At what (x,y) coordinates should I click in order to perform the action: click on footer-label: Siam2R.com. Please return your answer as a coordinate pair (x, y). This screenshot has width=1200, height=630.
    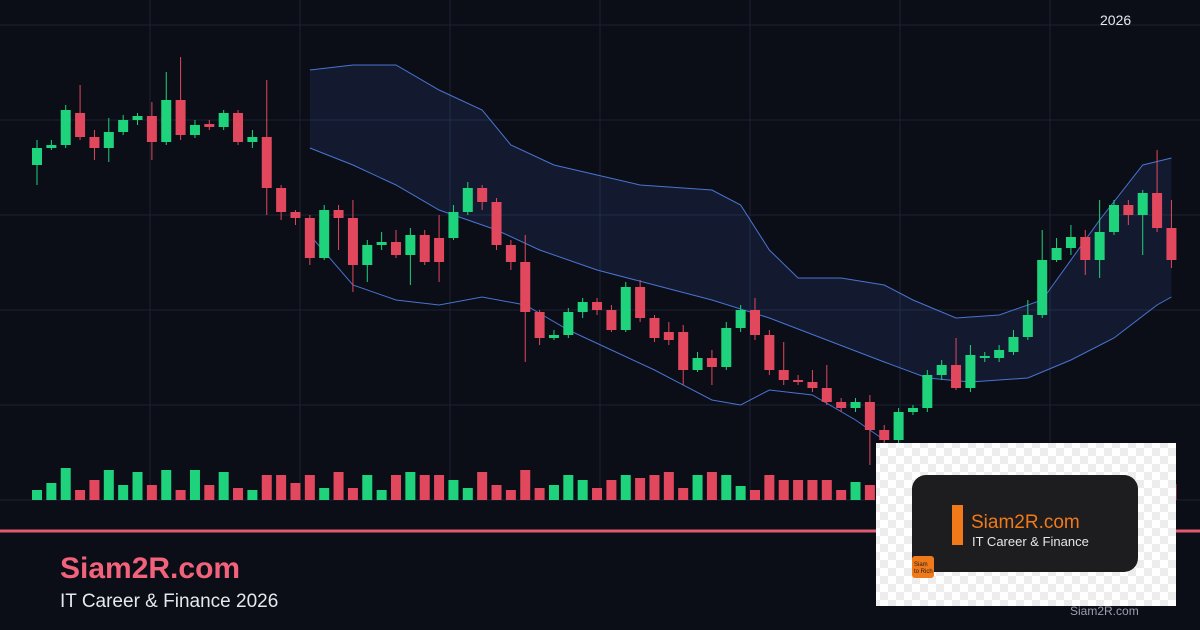
    Looking at the image, I should click on (1104, 611).